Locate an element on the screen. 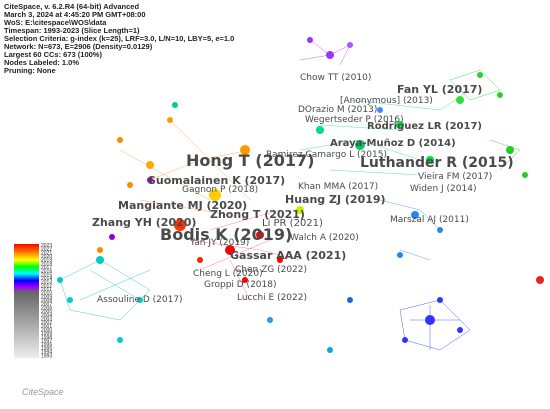  legend-year: 2007 is located at coordinates (46, 305).